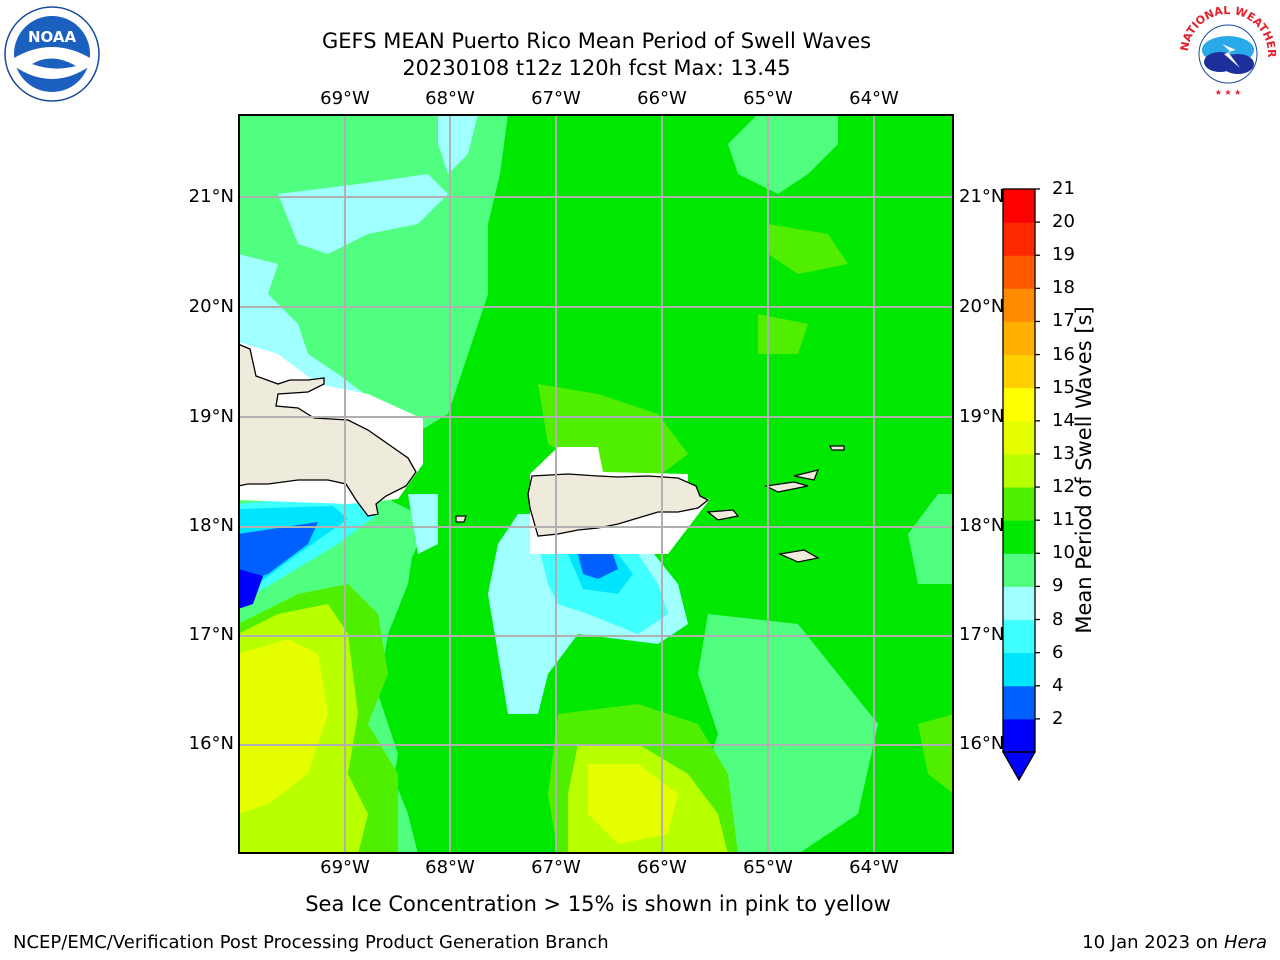 This screenshot has width=1280, height=960. I want to click on footer-date: 10 Jan 2023 on Hera, so click(1174, 943).